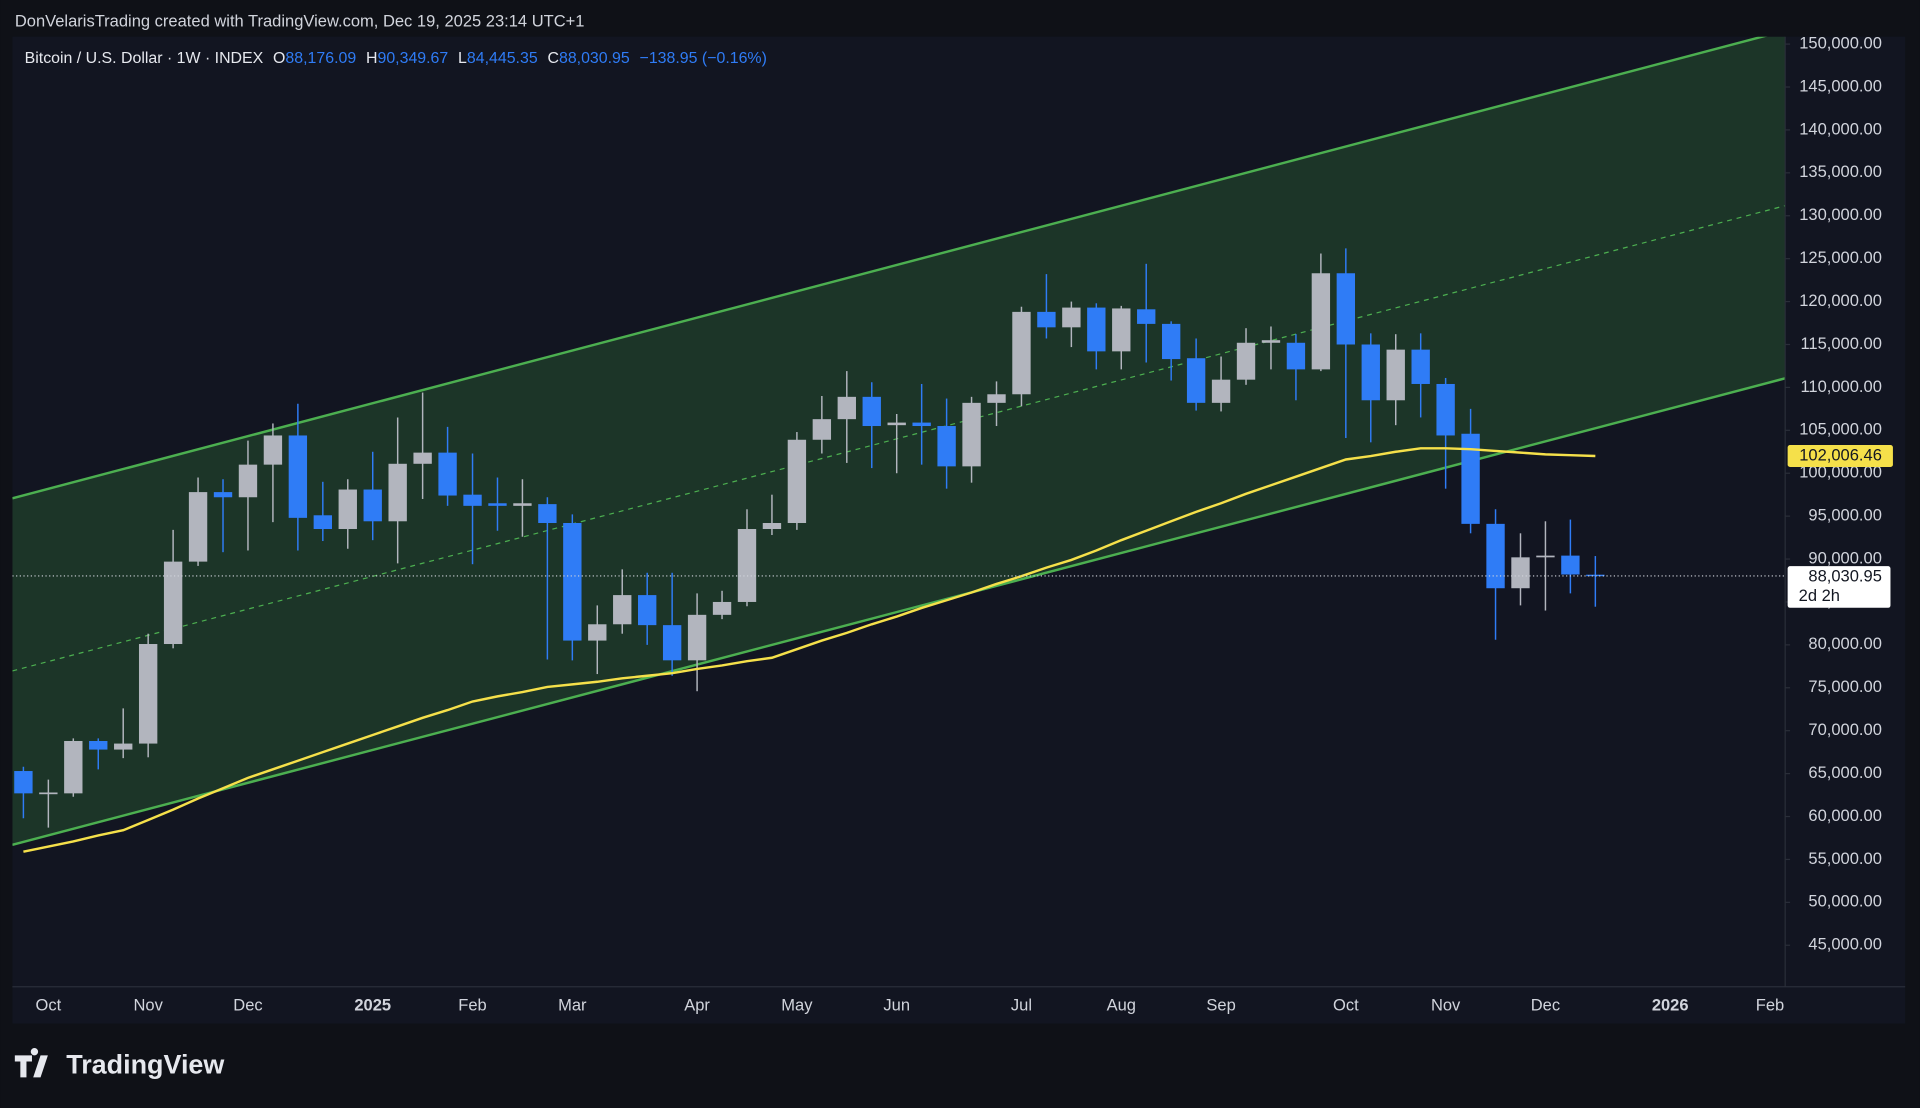 The height and width of the screenshot is (1108, 1920). I want to click on y-tick-label: 100,000.00, so click(1840, 472).